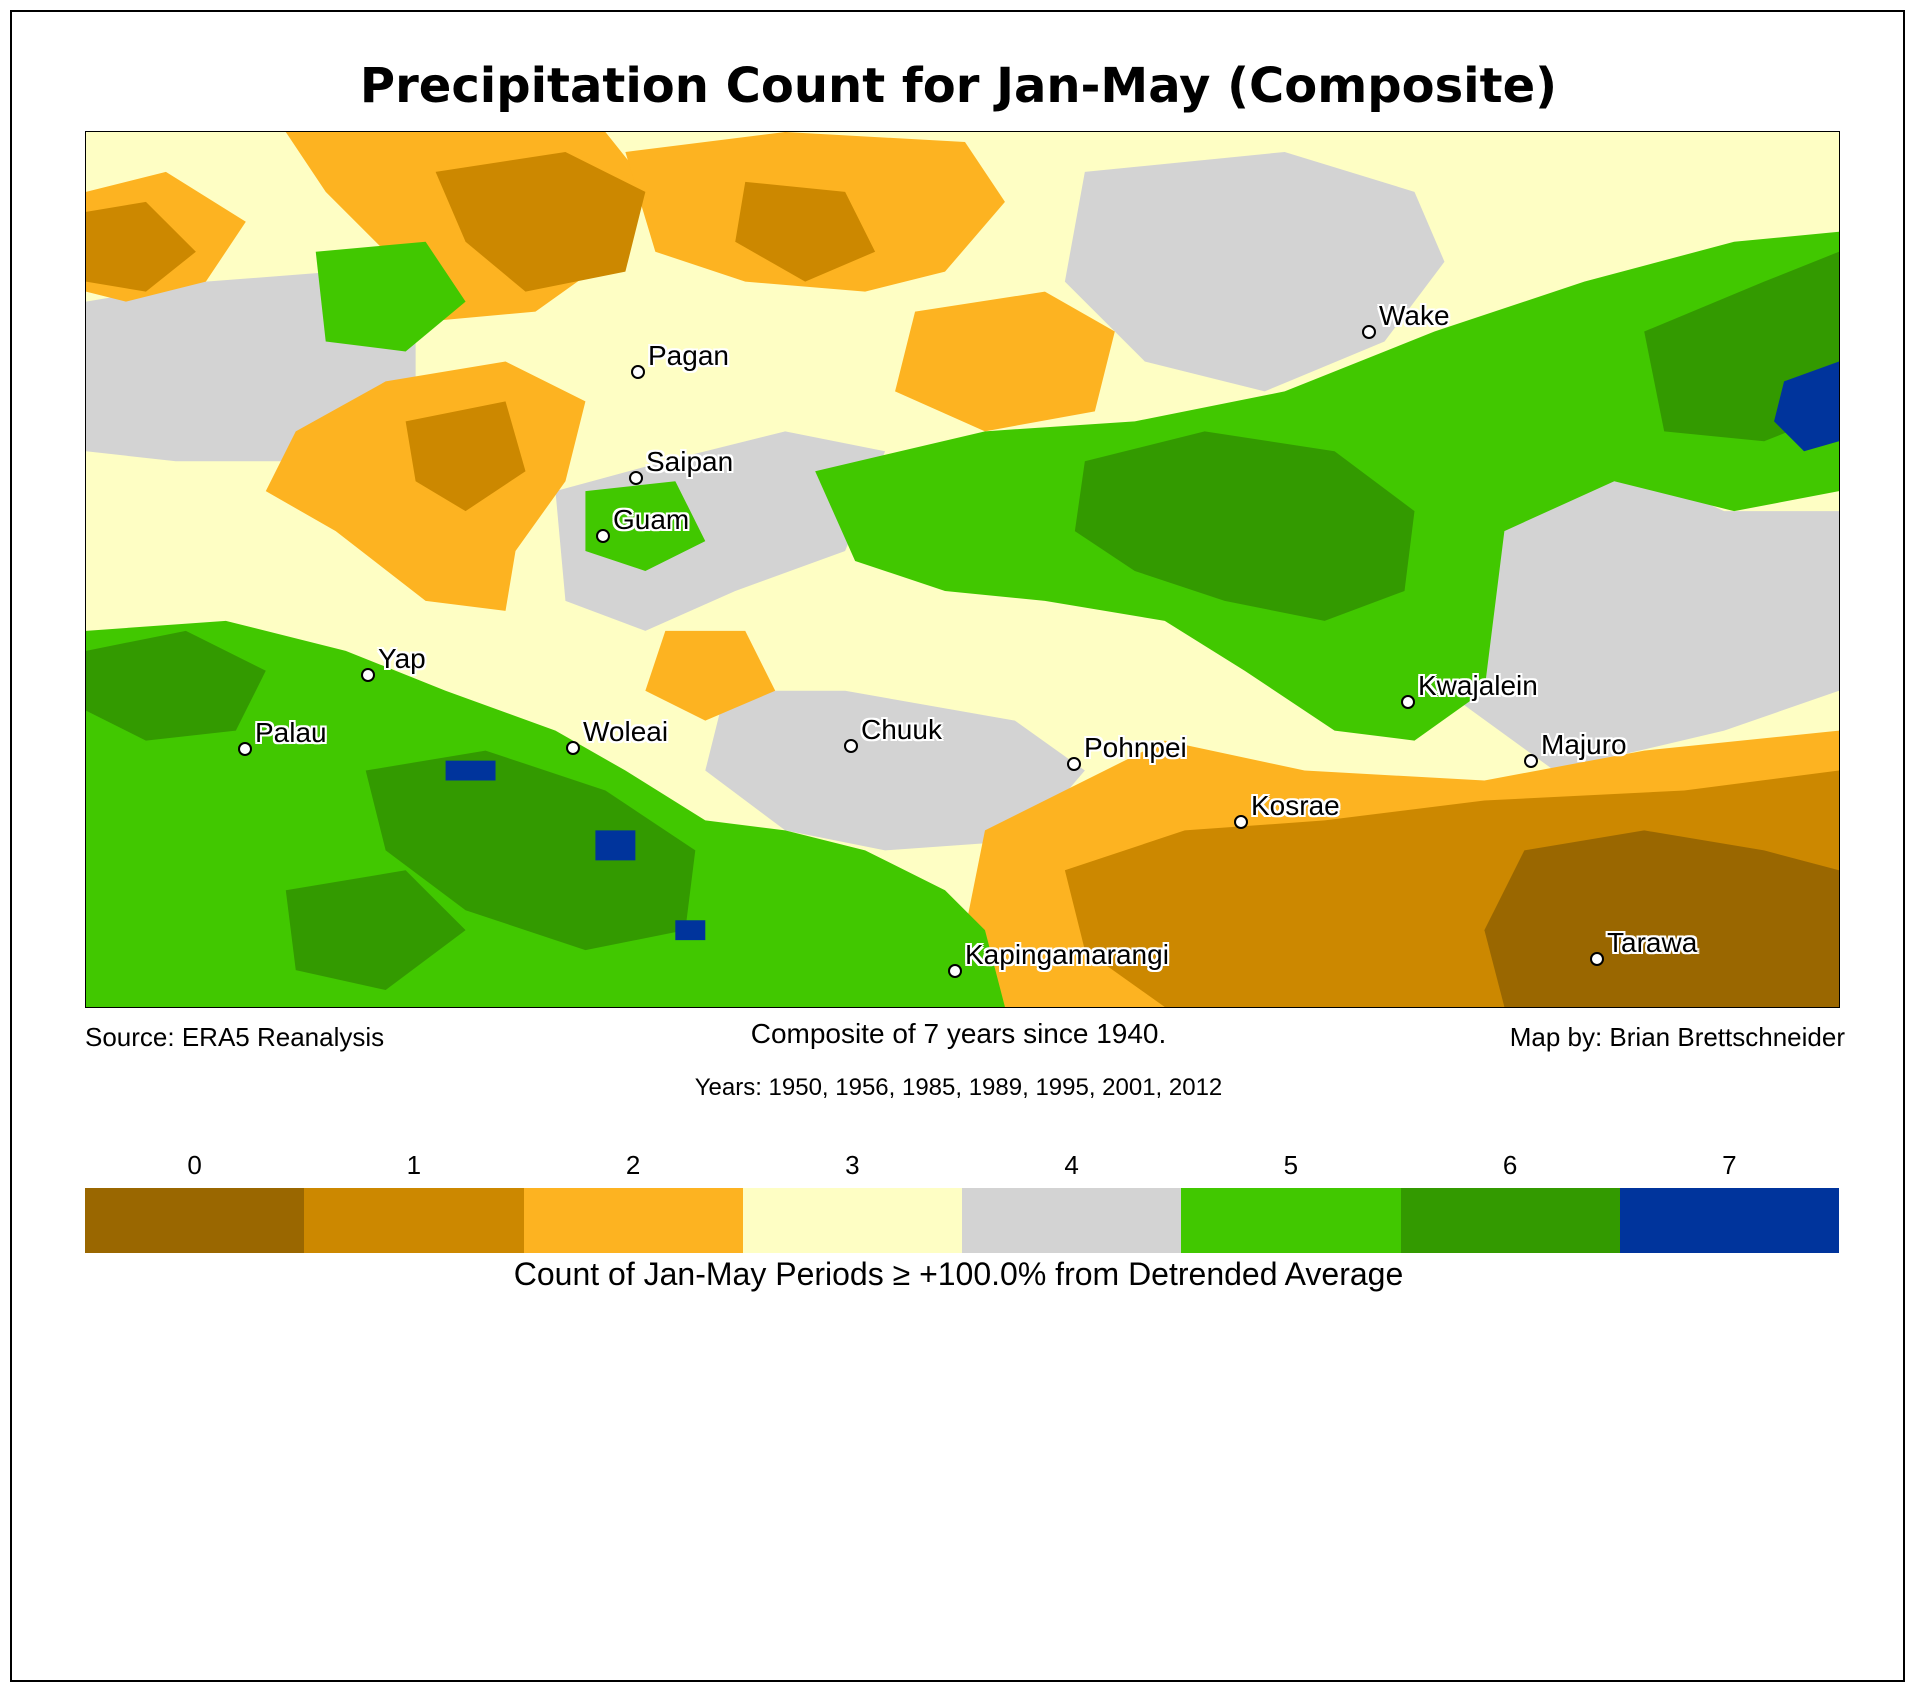 The height and width of the screenshot is (1692, 1917). I want to click on place-label: Guam, so click(651, 519).